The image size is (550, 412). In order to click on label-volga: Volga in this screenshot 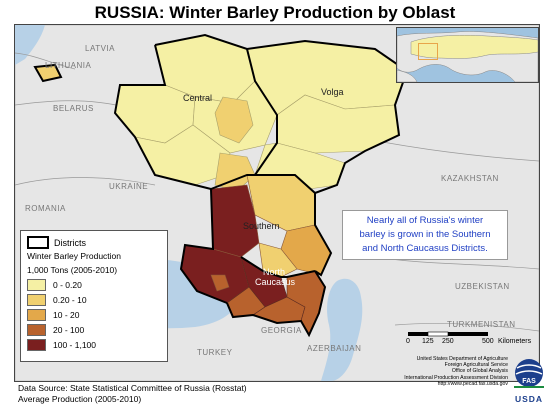, I will do `click(332, 92)`.